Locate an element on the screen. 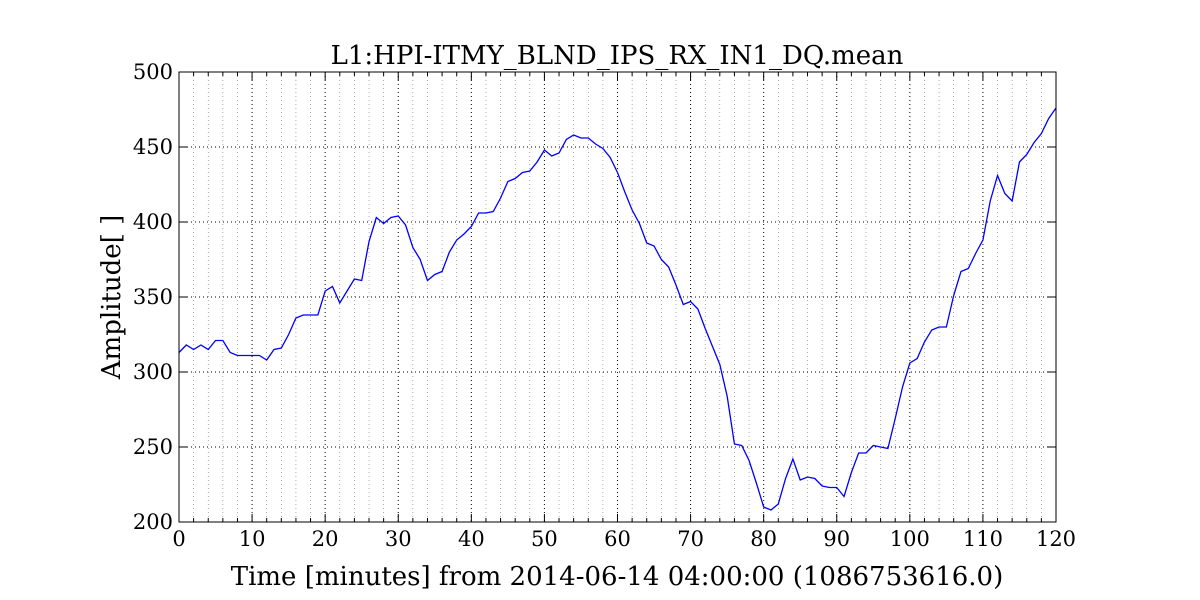 The width and height of the screenshot is (1200, 600). x-tick-label: 90 is located at coordinates (836, 539).